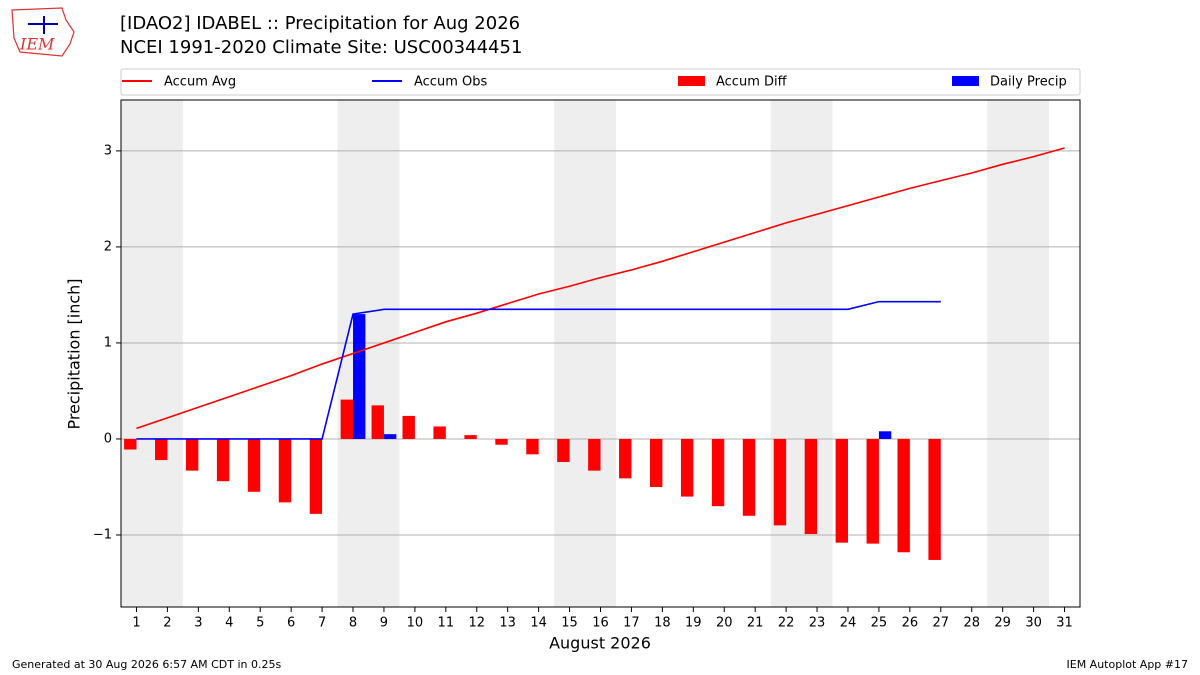 Image resolution: width=1200 pixels, height=675 pixels. Describe the element at coordinates (415, 623) in the screenshot. I see `x-tick-label: 10` at that location.